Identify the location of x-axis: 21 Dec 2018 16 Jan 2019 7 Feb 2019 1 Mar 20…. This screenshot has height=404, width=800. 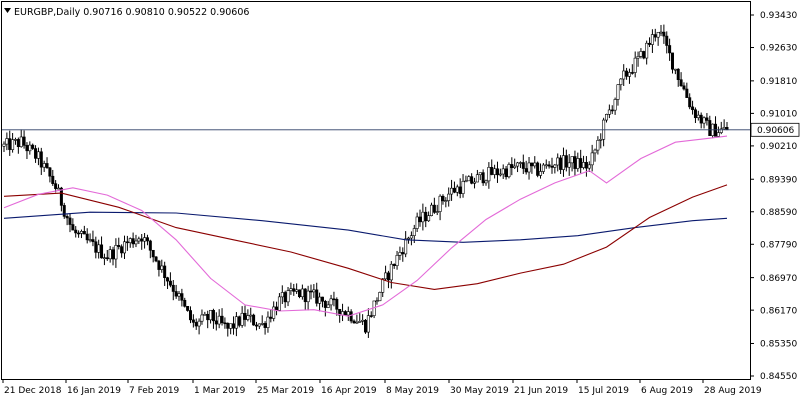
(382, 387).